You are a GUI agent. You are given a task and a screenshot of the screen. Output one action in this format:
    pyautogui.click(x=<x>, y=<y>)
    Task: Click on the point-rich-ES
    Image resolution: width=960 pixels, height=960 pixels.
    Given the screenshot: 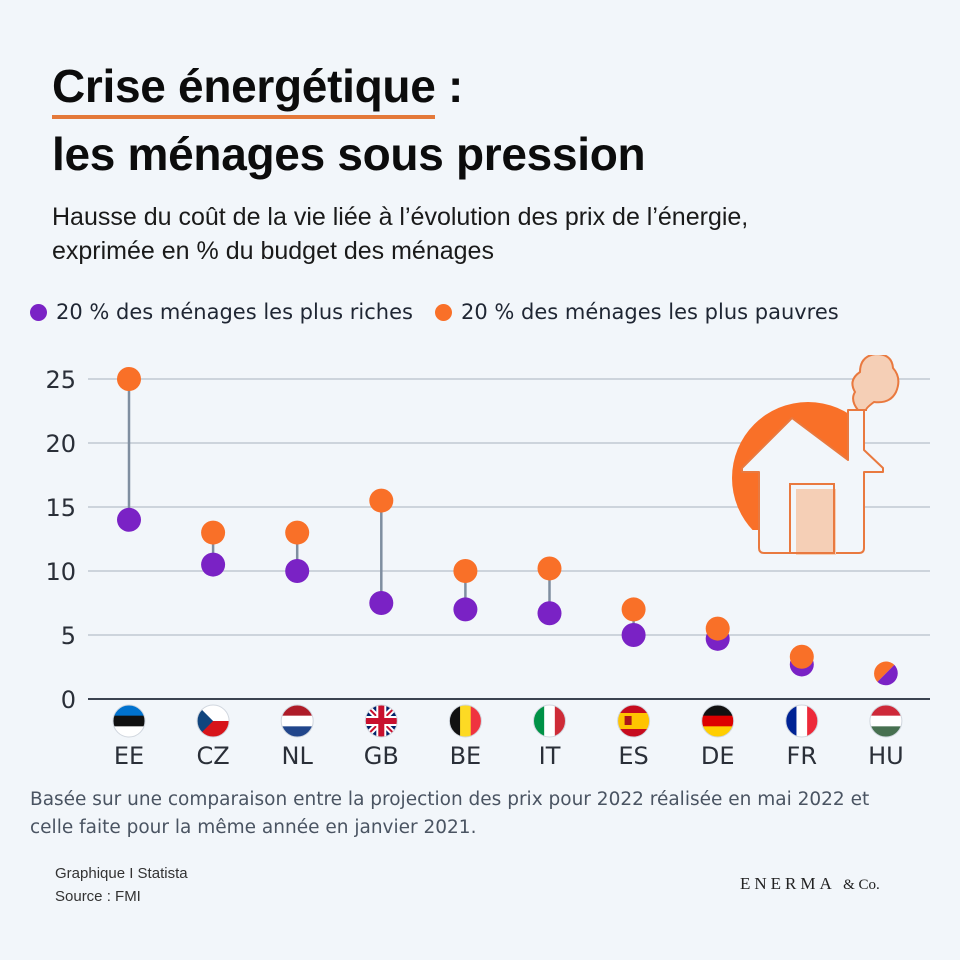 What is the action you would take?
    pyautogui.click(x=633, y=635)
    